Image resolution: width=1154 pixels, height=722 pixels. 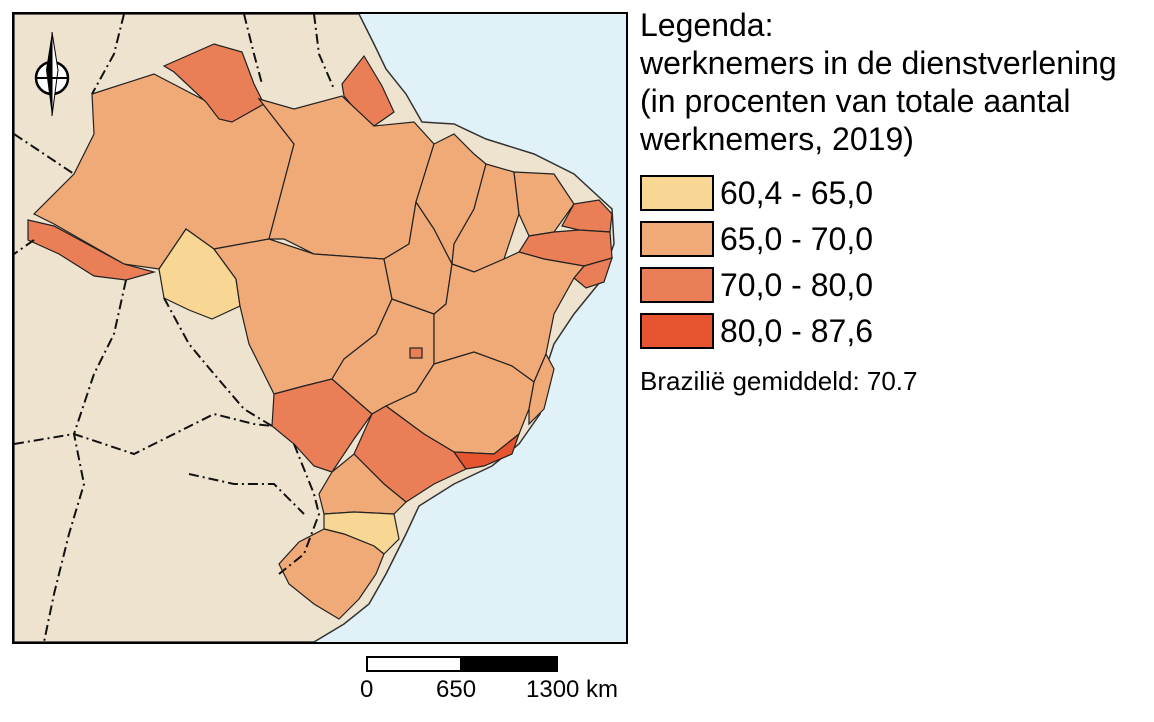 I want to click on legend-label: 65,0 - 70,0, so click(x=796, y=238).